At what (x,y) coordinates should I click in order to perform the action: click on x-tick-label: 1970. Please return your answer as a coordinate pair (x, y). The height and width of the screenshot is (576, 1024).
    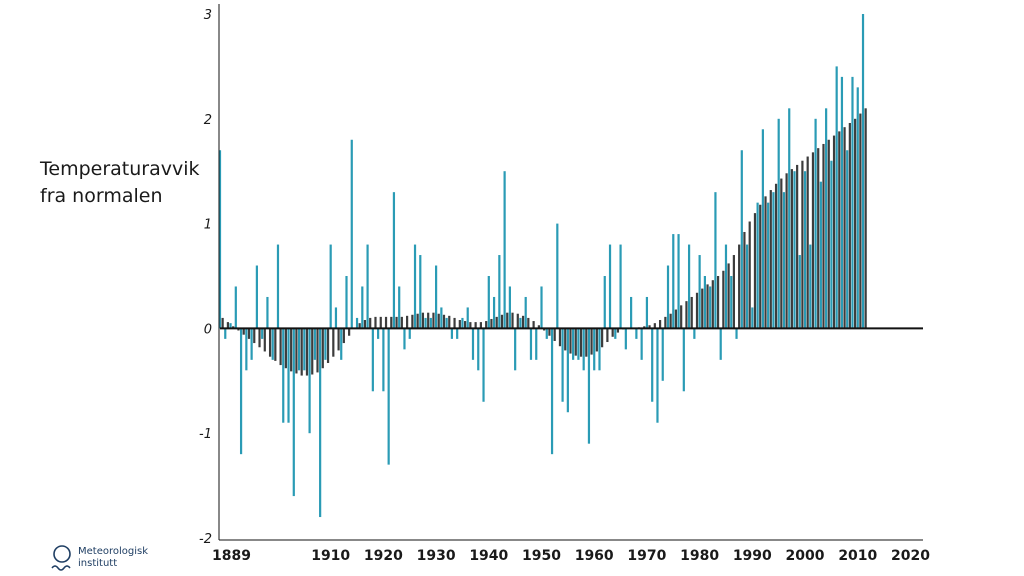
    Looking at the image, I should click on (646, 556).